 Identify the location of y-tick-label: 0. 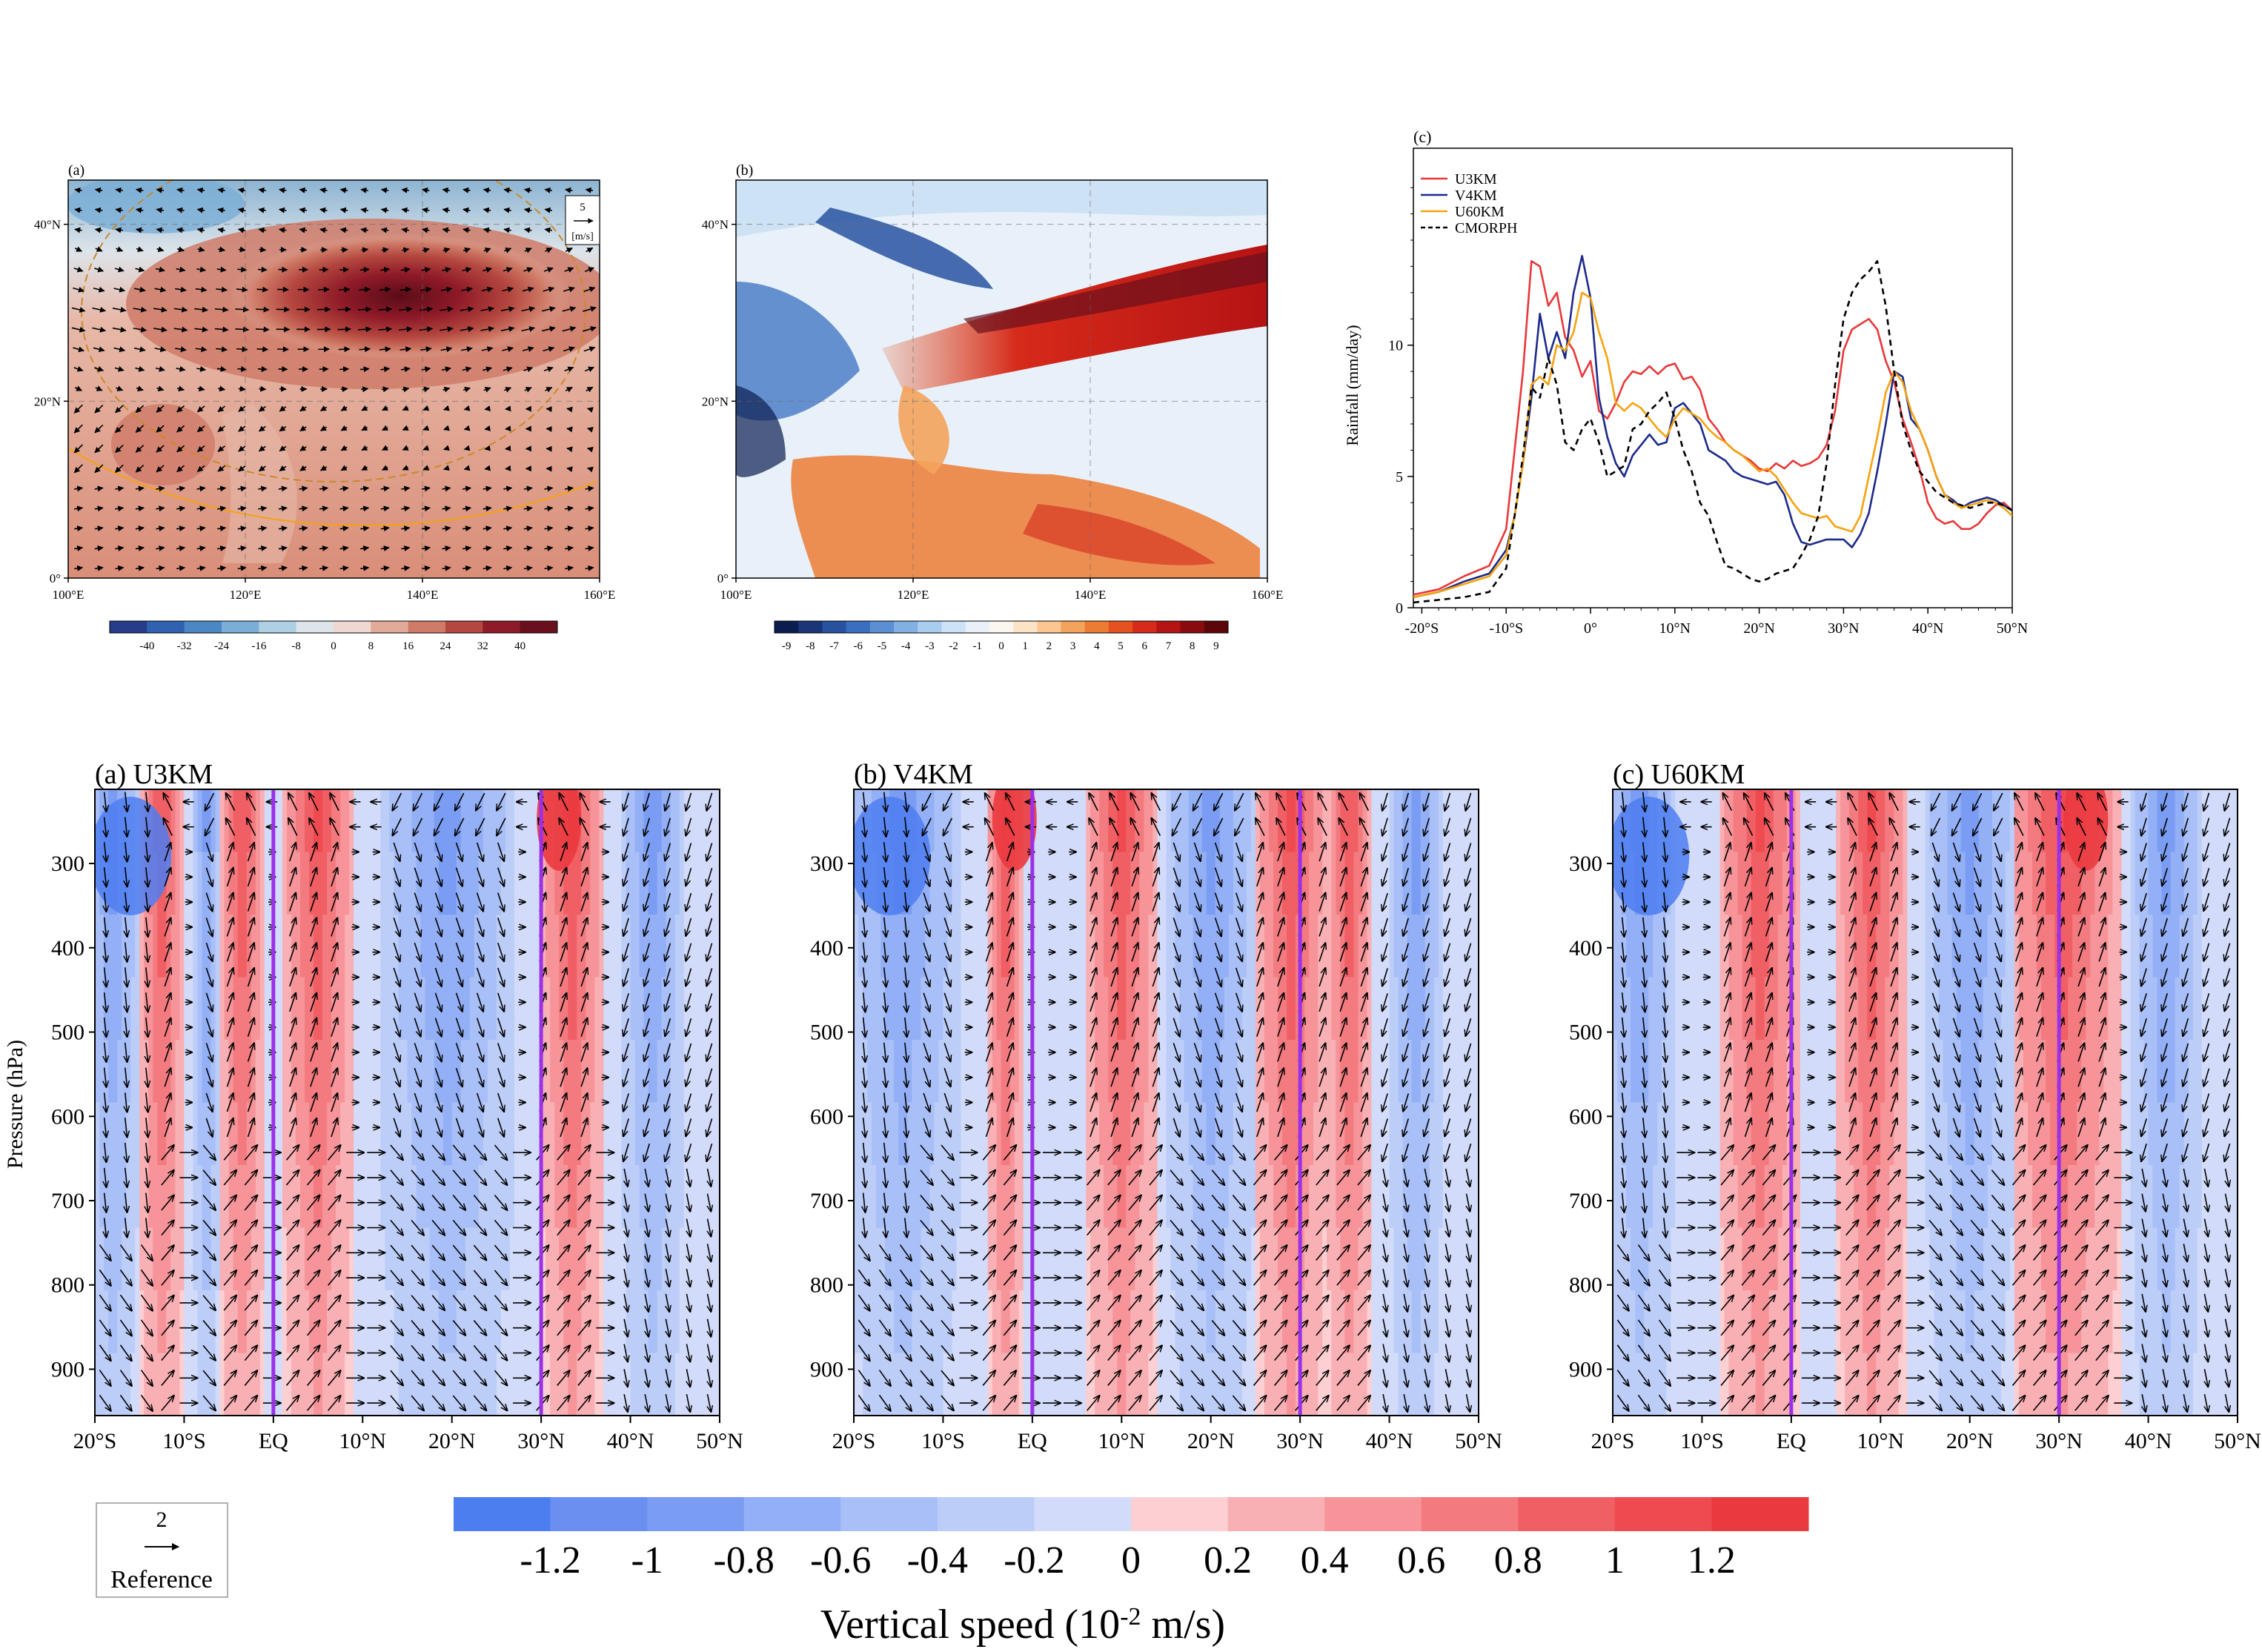
(1399, 608).